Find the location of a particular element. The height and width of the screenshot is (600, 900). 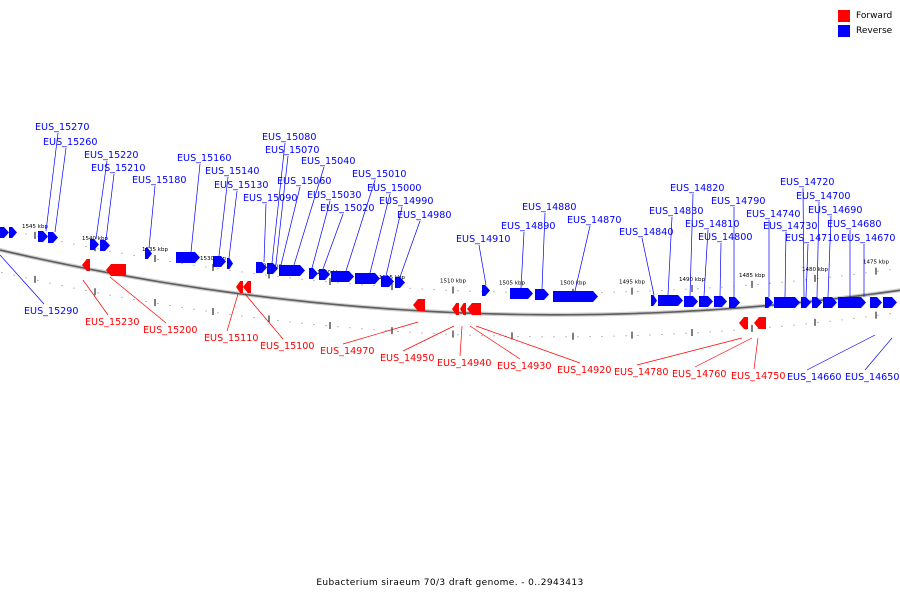

gene-label-reverse: EUS_14870 is located at coordinates (594, 220).